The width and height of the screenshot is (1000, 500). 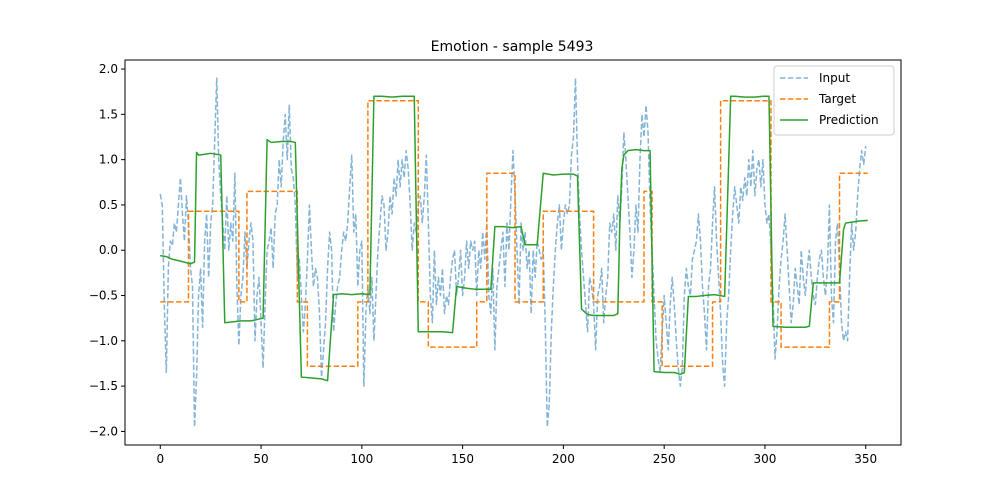 I want to click on legend-label-target: Target, so click(x=837, y=99).